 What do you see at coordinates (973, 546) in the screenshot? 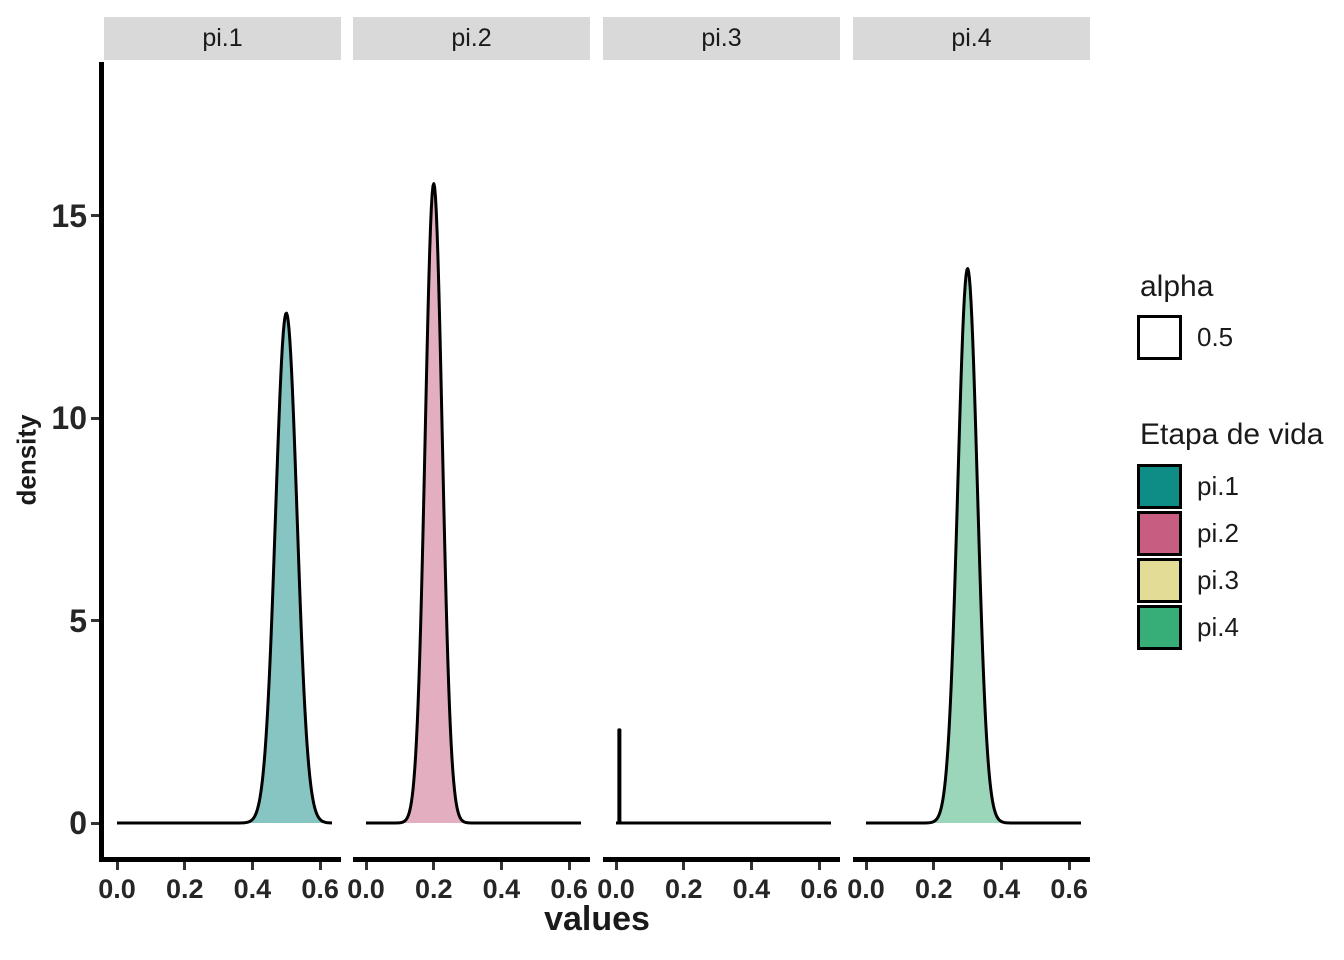
I see `density-curve-pi.4` at bounding box center [973, 546].